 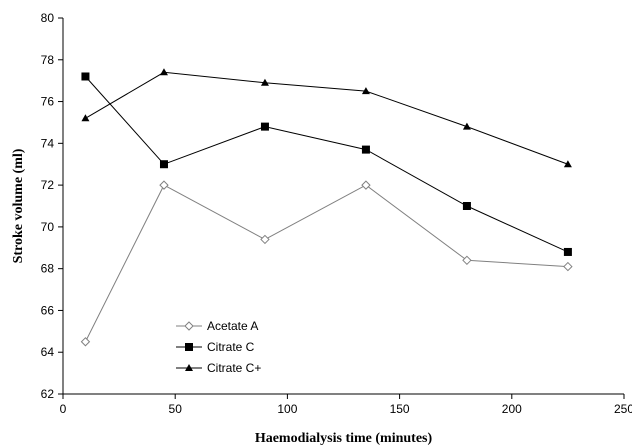 I want to click on legend-item: Acetate A, so click(x=217, y=326).